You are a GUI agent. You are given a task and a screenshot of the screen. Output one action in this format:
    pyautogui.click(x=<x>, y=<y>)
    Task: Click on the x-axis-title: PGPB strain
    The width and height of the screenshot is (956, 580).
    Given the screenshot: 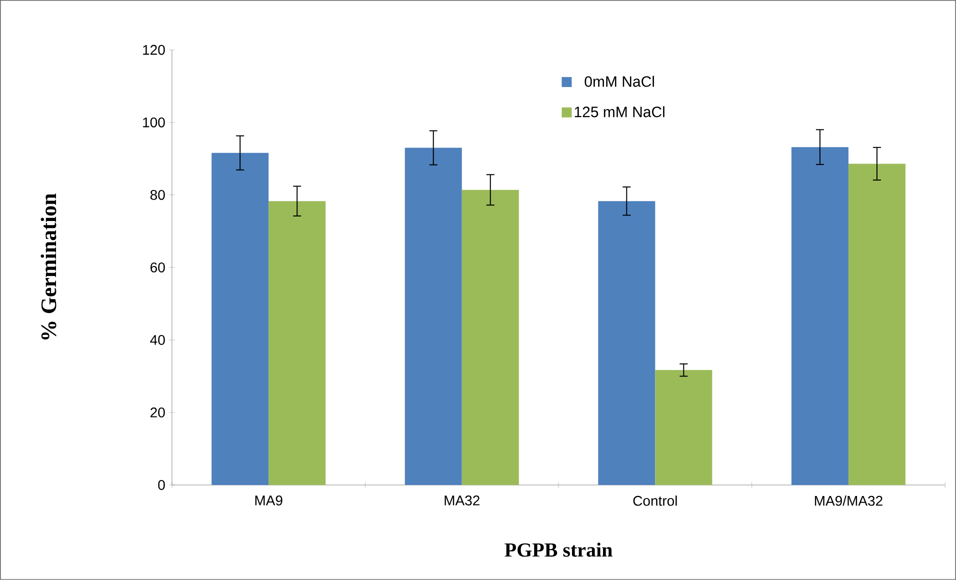 What is the action you would take?
    pyautogui.click(x=558, y=549)
    